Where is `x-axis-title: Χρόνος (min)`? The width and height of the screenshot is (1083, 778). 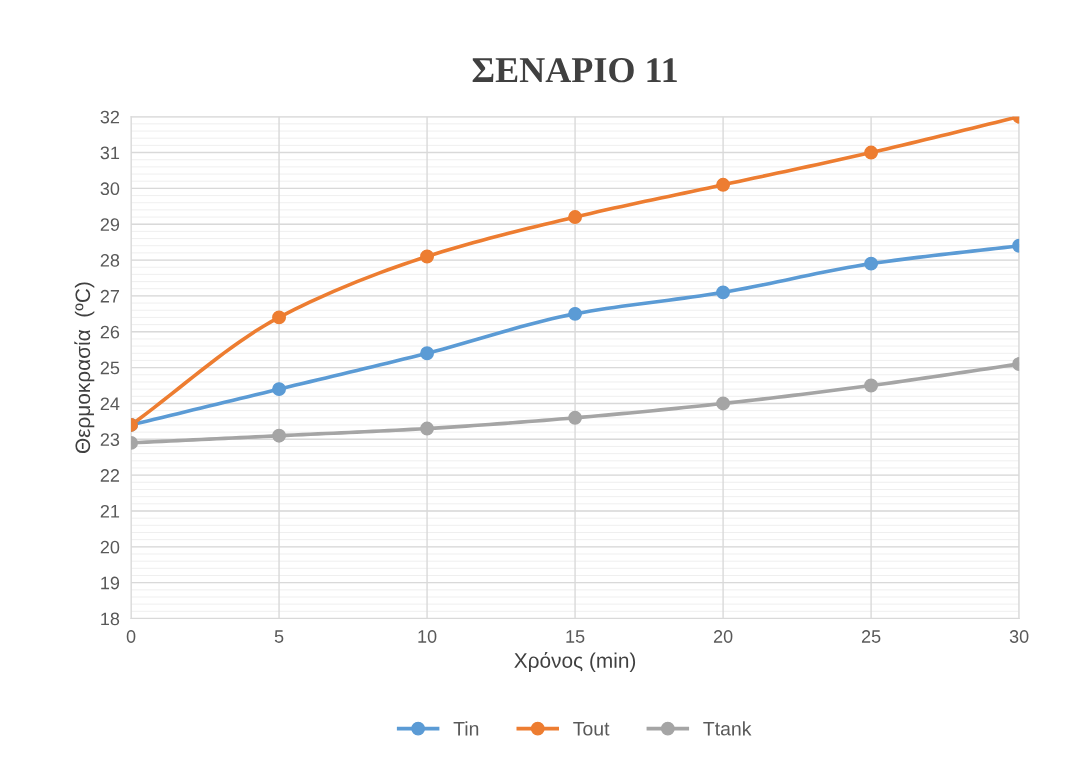
x-axis-title: Χρόνος (min) is located at coordinates (575, 662).